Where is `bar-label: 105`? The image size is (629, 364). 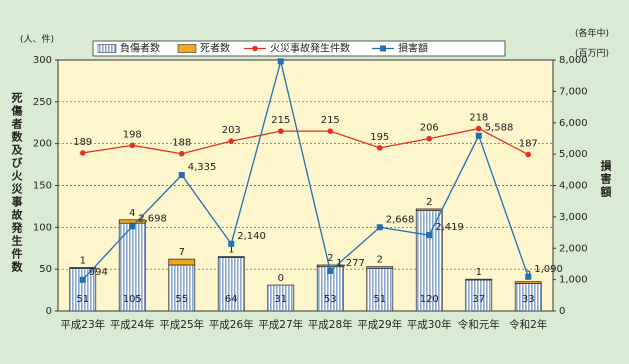
bar-label: 105 is located at coordinates (132, 299).